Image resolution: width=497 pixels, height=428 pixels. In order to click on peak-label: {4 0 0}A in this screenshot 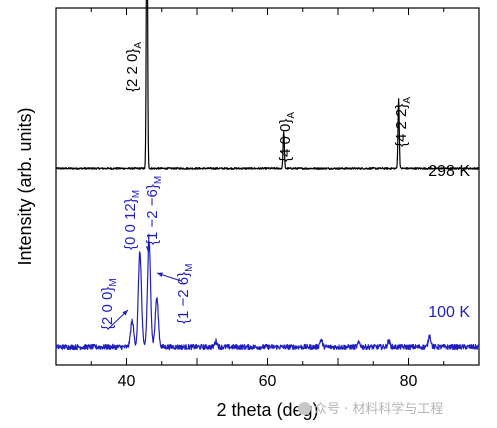, I will do `click(287, 137)`.